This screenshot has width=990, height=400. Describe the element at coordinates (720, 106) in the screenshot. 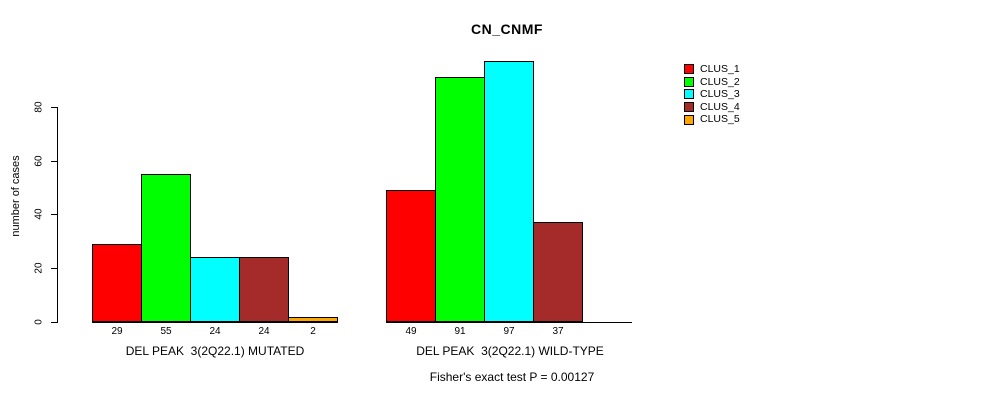

I see `legend-label: CLUS_4` at that location.